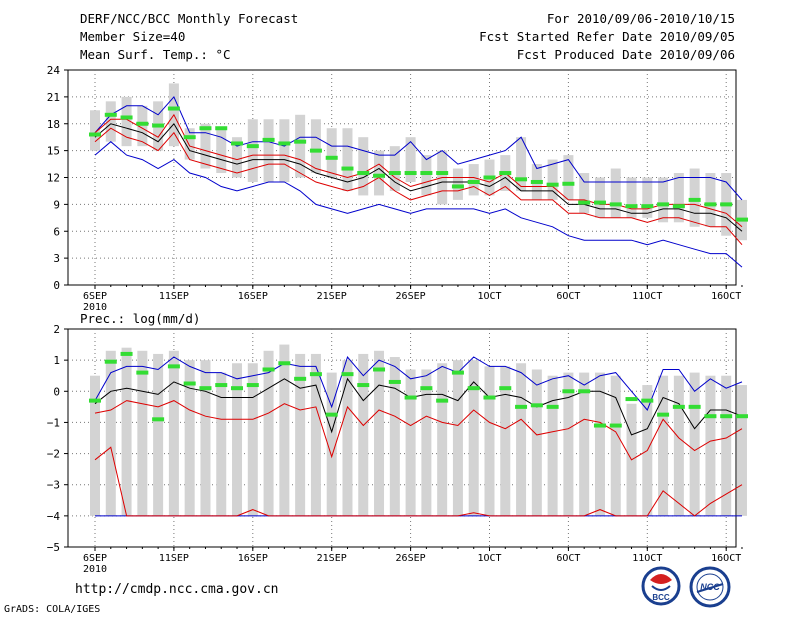 Image resolution: width=800 pixels, height=618 pixels. What do you see at coordinates (411, 296) in the screenshot?
I see `x-tick-label: 26SEP` at bounding box center [411, 296].